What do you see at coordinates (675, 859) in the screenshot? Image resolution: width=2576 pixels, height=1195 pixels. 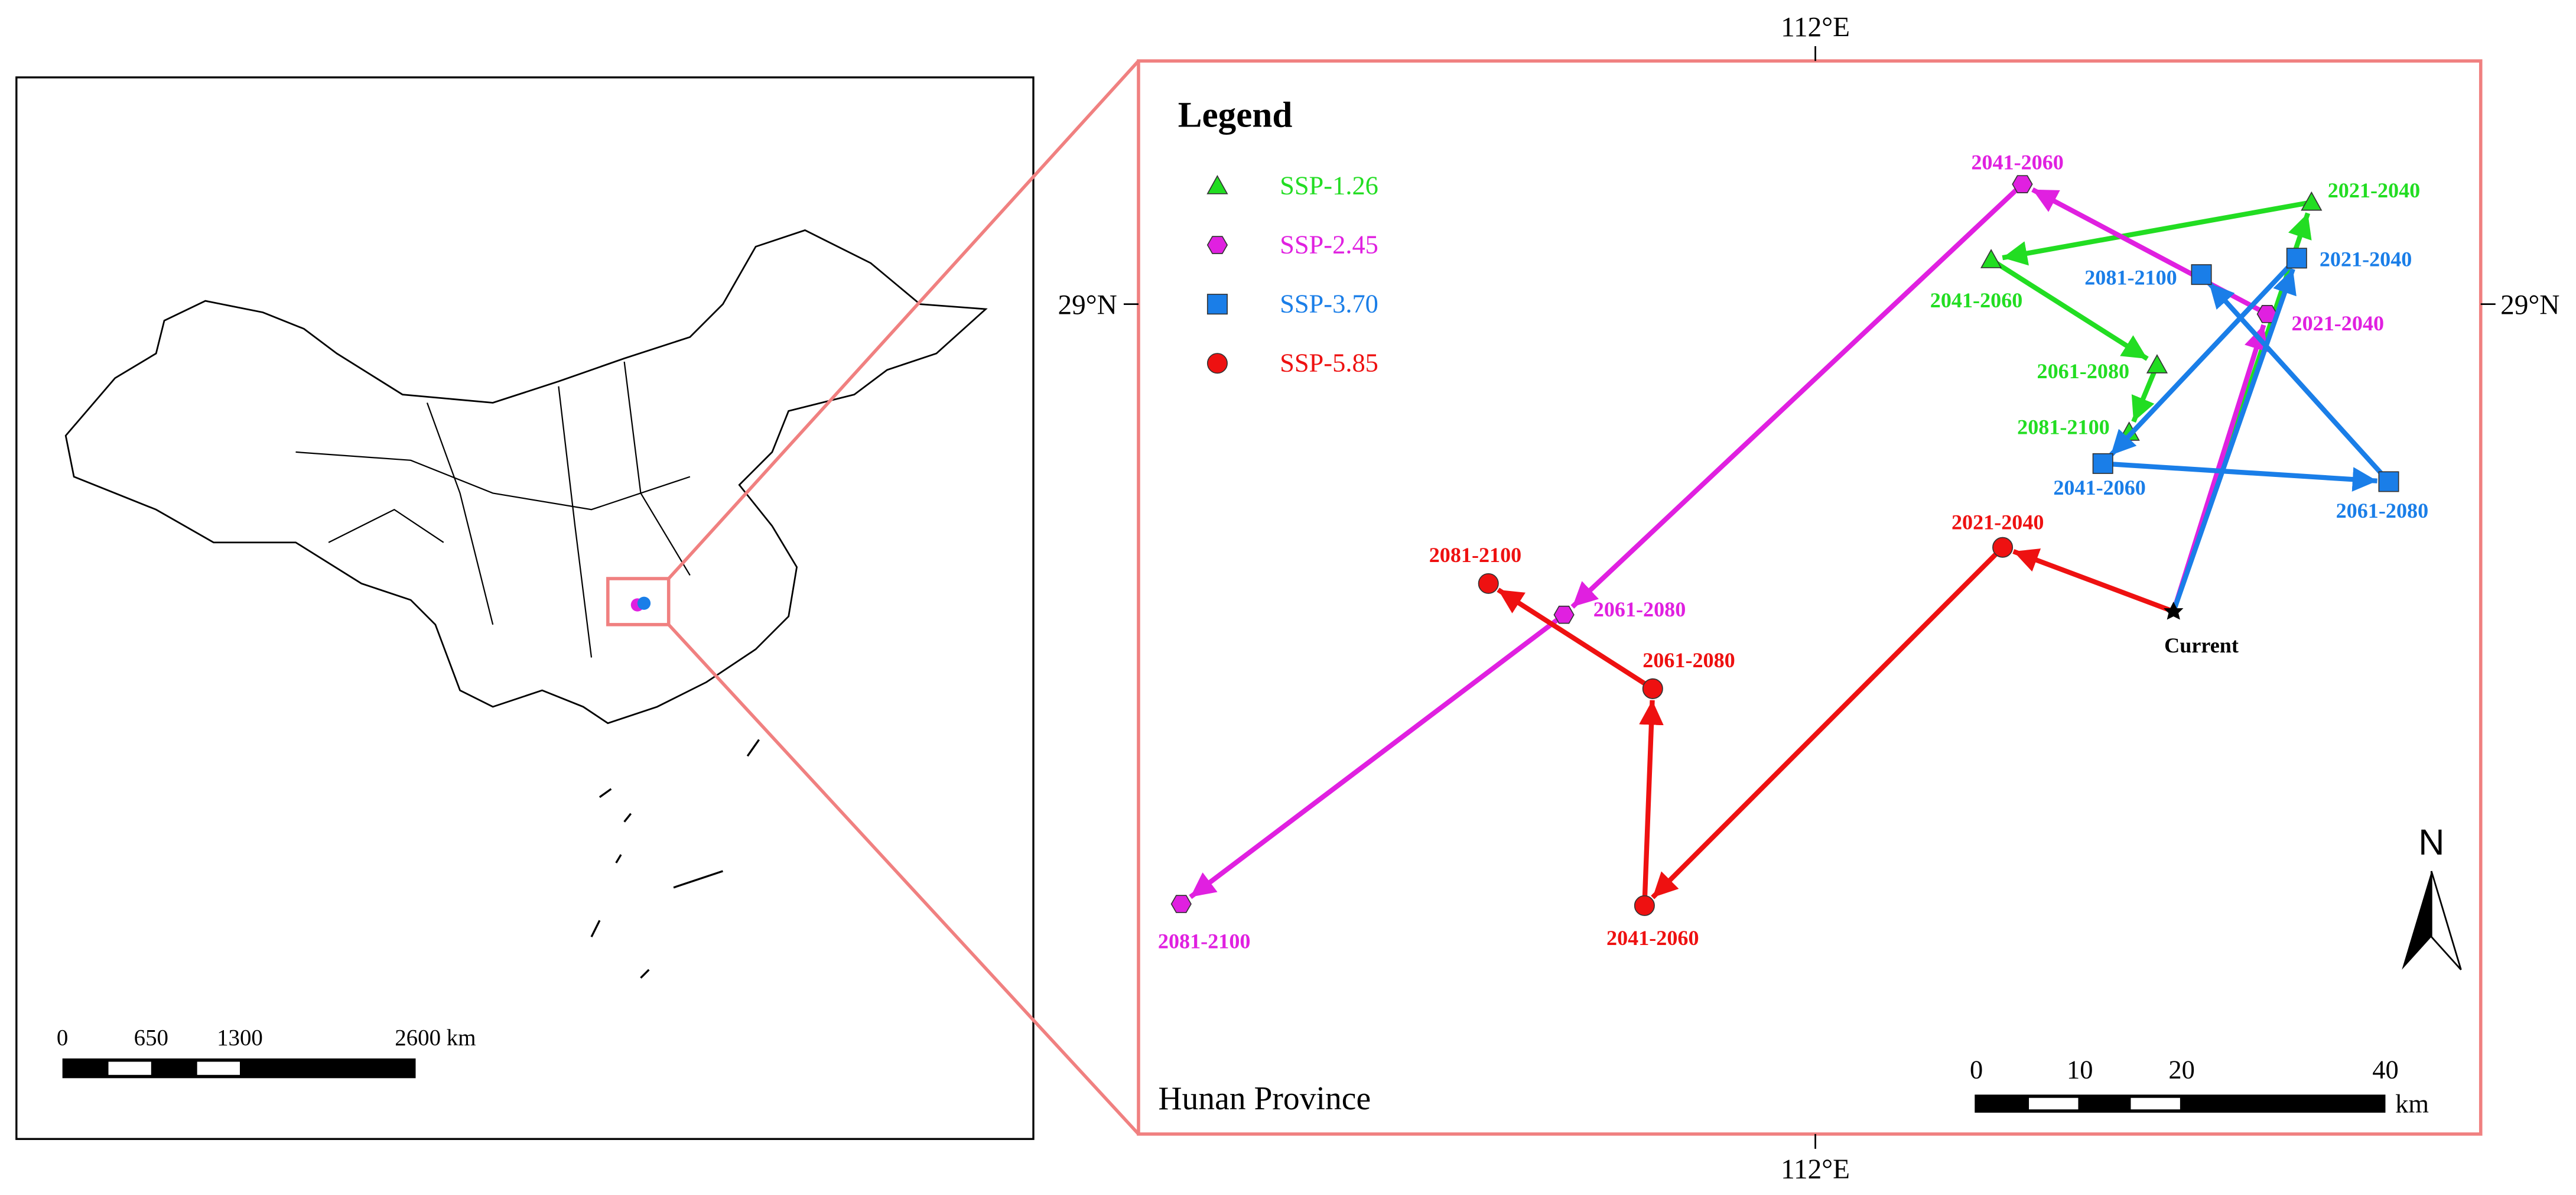 I see `islands` at bounding box center [675, 859].